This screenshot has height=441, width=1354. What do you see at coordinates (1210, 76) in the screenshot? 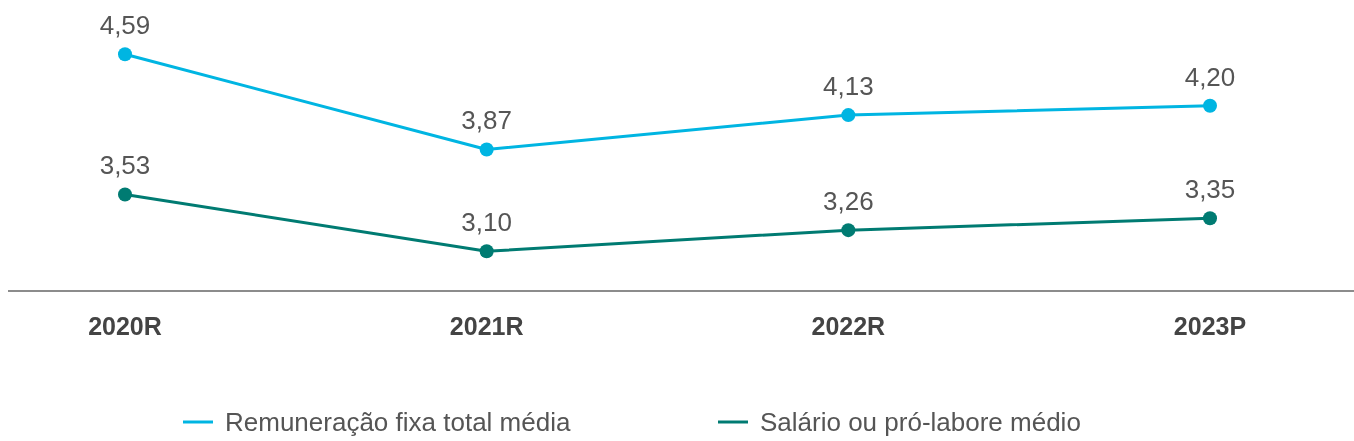
I see `data-label: 4,20` at bounding box center [1210, 76].